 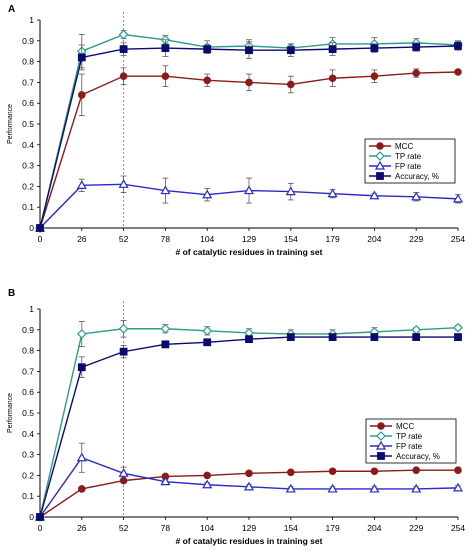 I want to click on series-fp-rate, so click(x=249, y=203).